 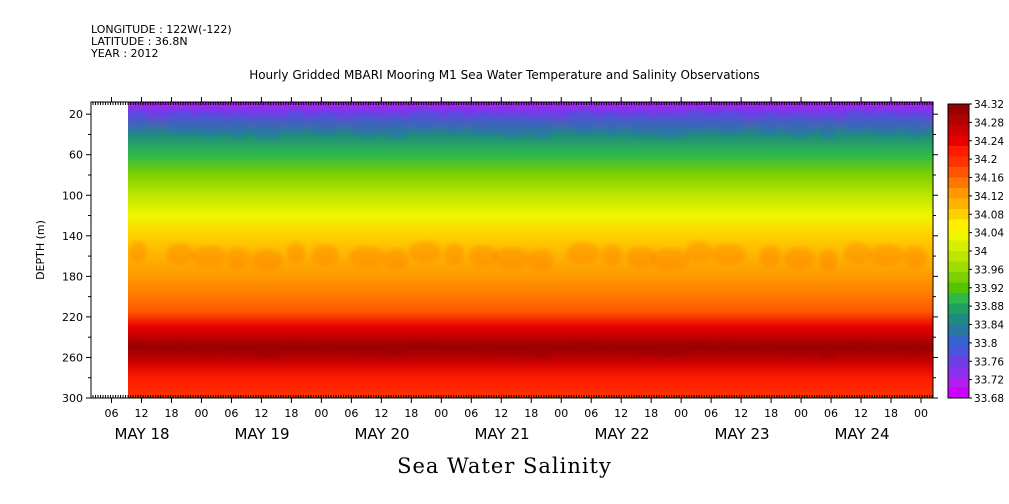 I want to click on colorbar-label: 33.72, so click(x=989, y=381).